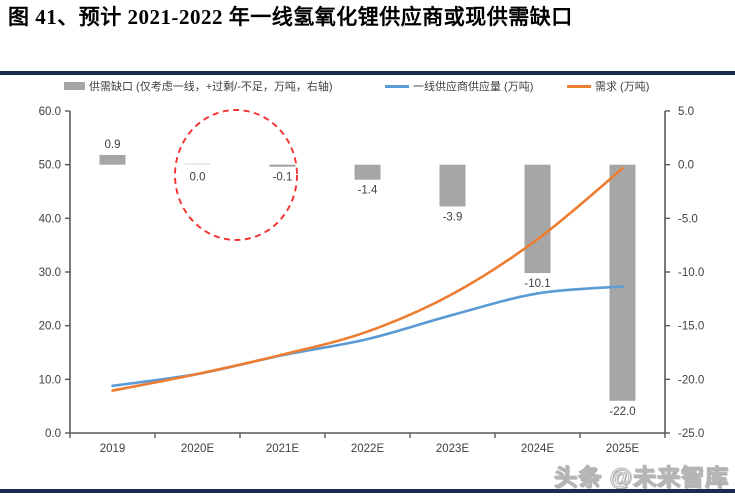  I want to click on legend-item-gap: 供需缺口 (仅考虑一线，+过剩/-不足，万吨，右轴), so click(198, 86).